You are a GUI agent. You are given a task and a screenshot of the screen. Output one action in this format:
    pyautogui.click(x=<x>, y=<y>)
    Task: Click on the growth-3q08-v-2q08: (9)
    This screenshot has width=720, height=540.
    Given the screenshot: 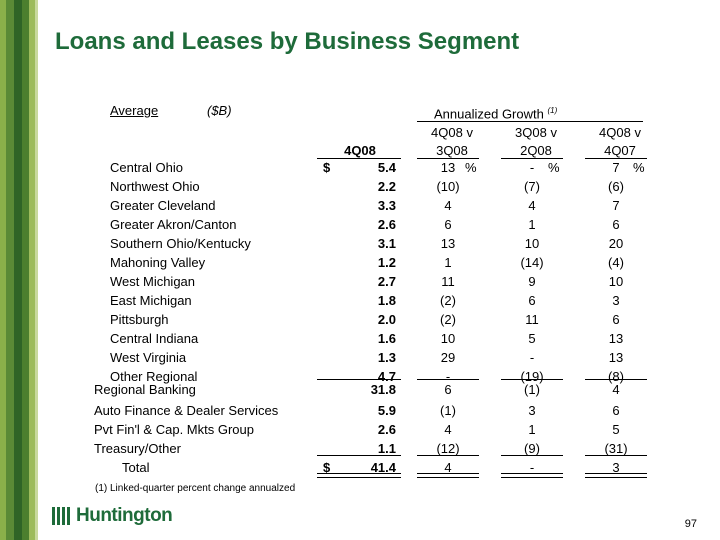 What is the action you would take?
    pyautogui.click(x=532, y=448)
    